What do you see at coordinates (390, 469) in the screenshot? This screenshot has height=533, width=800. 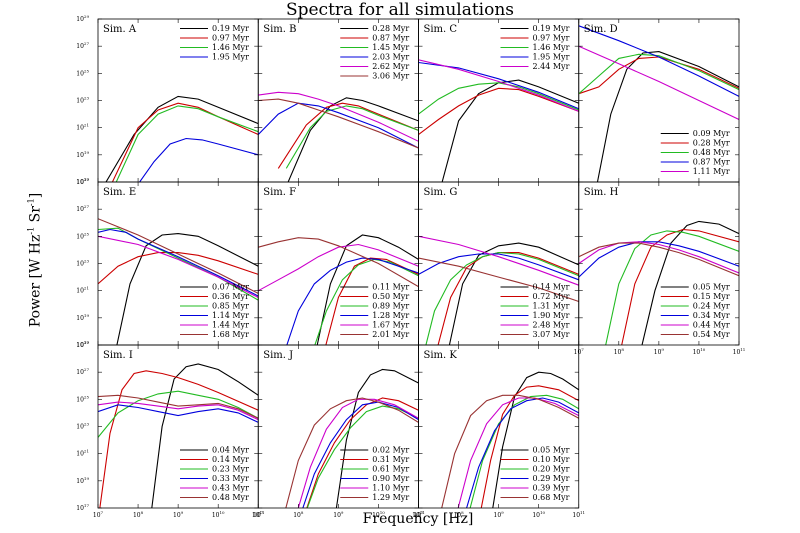 I see `legend-entry: 0.61 Myr` at bounding box center [390, 469].